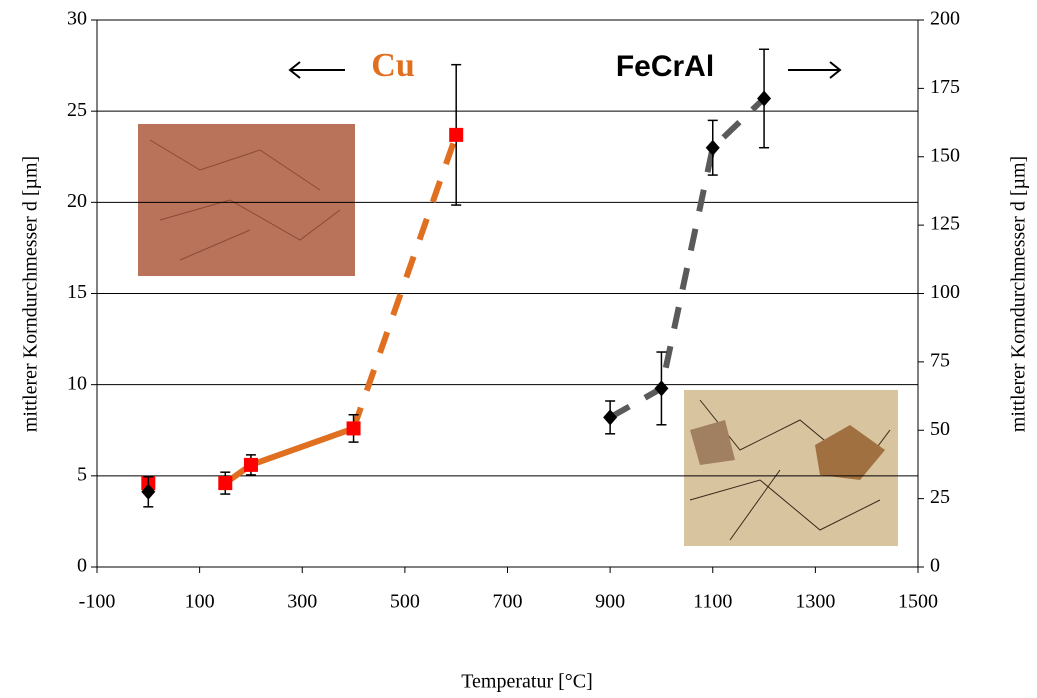 The height and width of the screenshot is (698, 1037). What do you see at coordinates (945, 19) in the screenshot?
I see `y2-tick-label: 200` at bounding box center [945, 19].